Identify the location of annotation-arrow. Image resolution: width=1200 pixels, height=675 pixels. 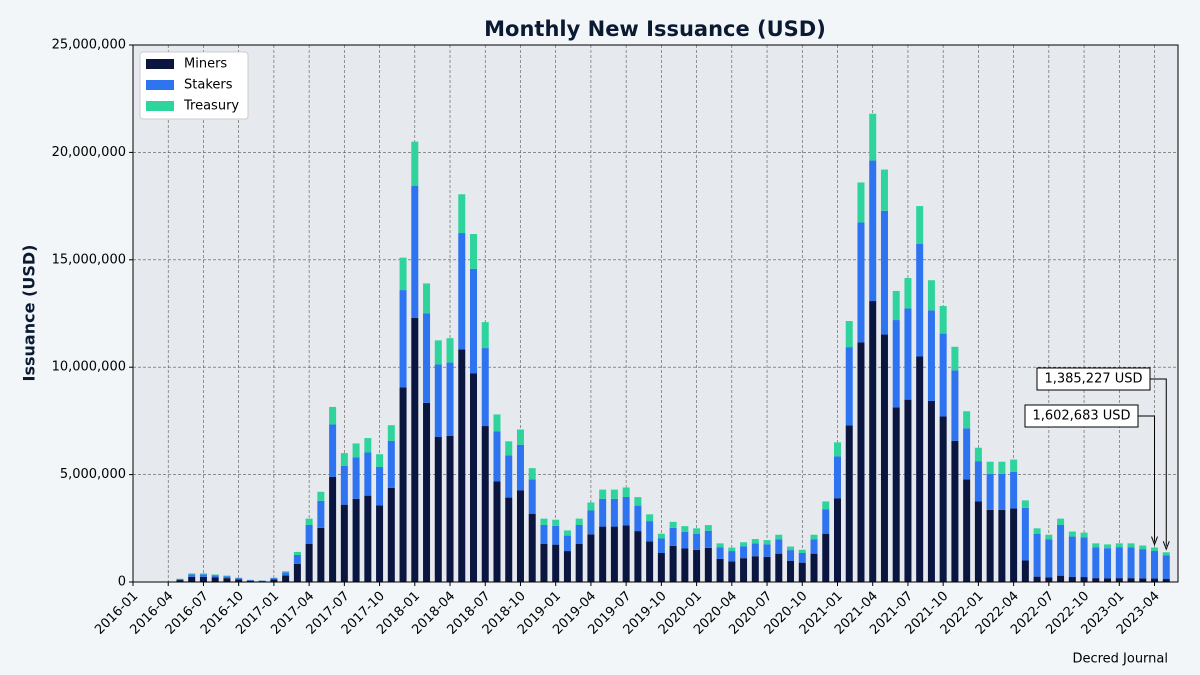
(1147, 478).